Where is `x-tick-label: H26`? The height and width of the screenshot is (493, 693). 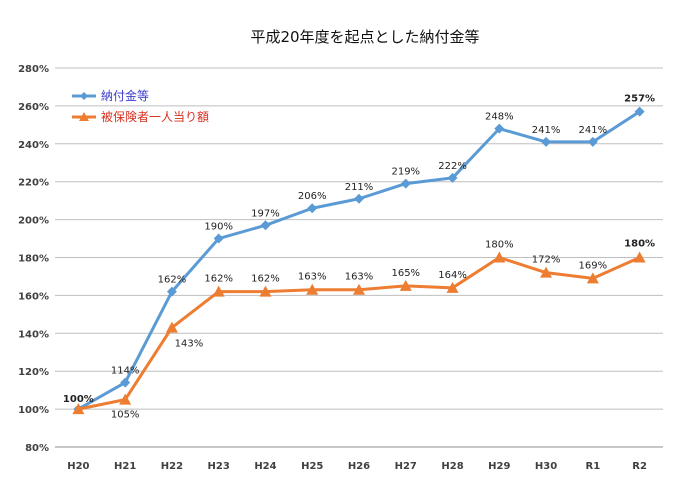 x-tick-label: H26 is located at coordinates (359, 466).